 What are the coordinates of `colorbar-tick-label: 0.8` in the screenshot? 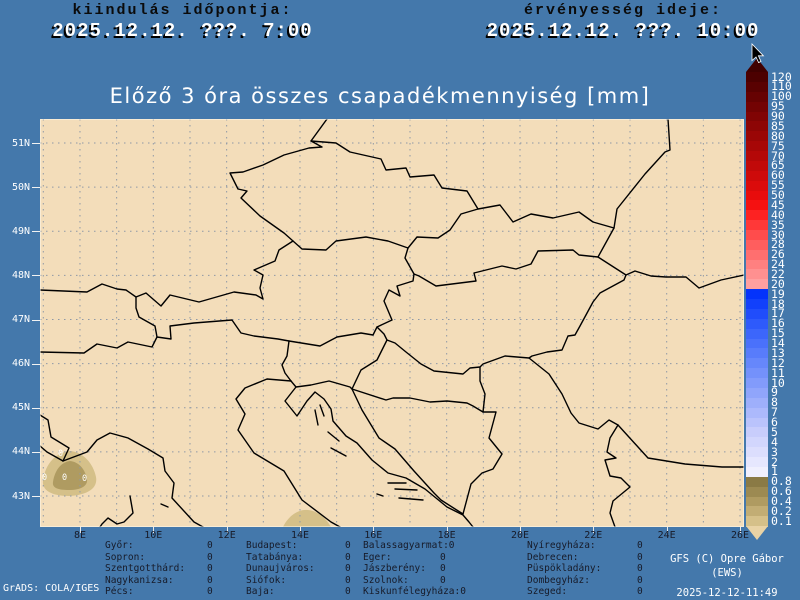 It's located at (781, 481).